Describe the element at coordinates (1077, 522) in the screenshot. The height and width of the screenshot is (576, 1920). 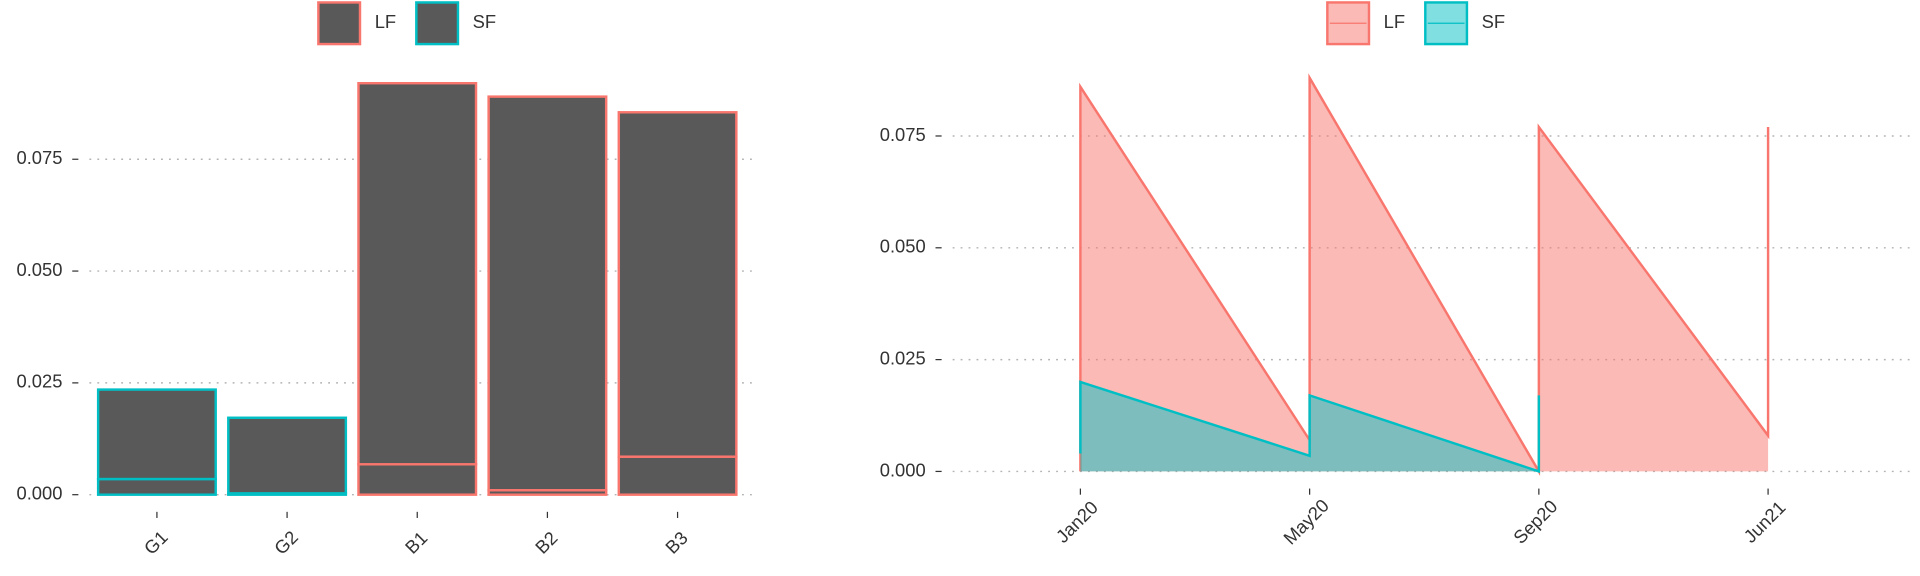
I see `x-tick-label: Jan20` at that location.